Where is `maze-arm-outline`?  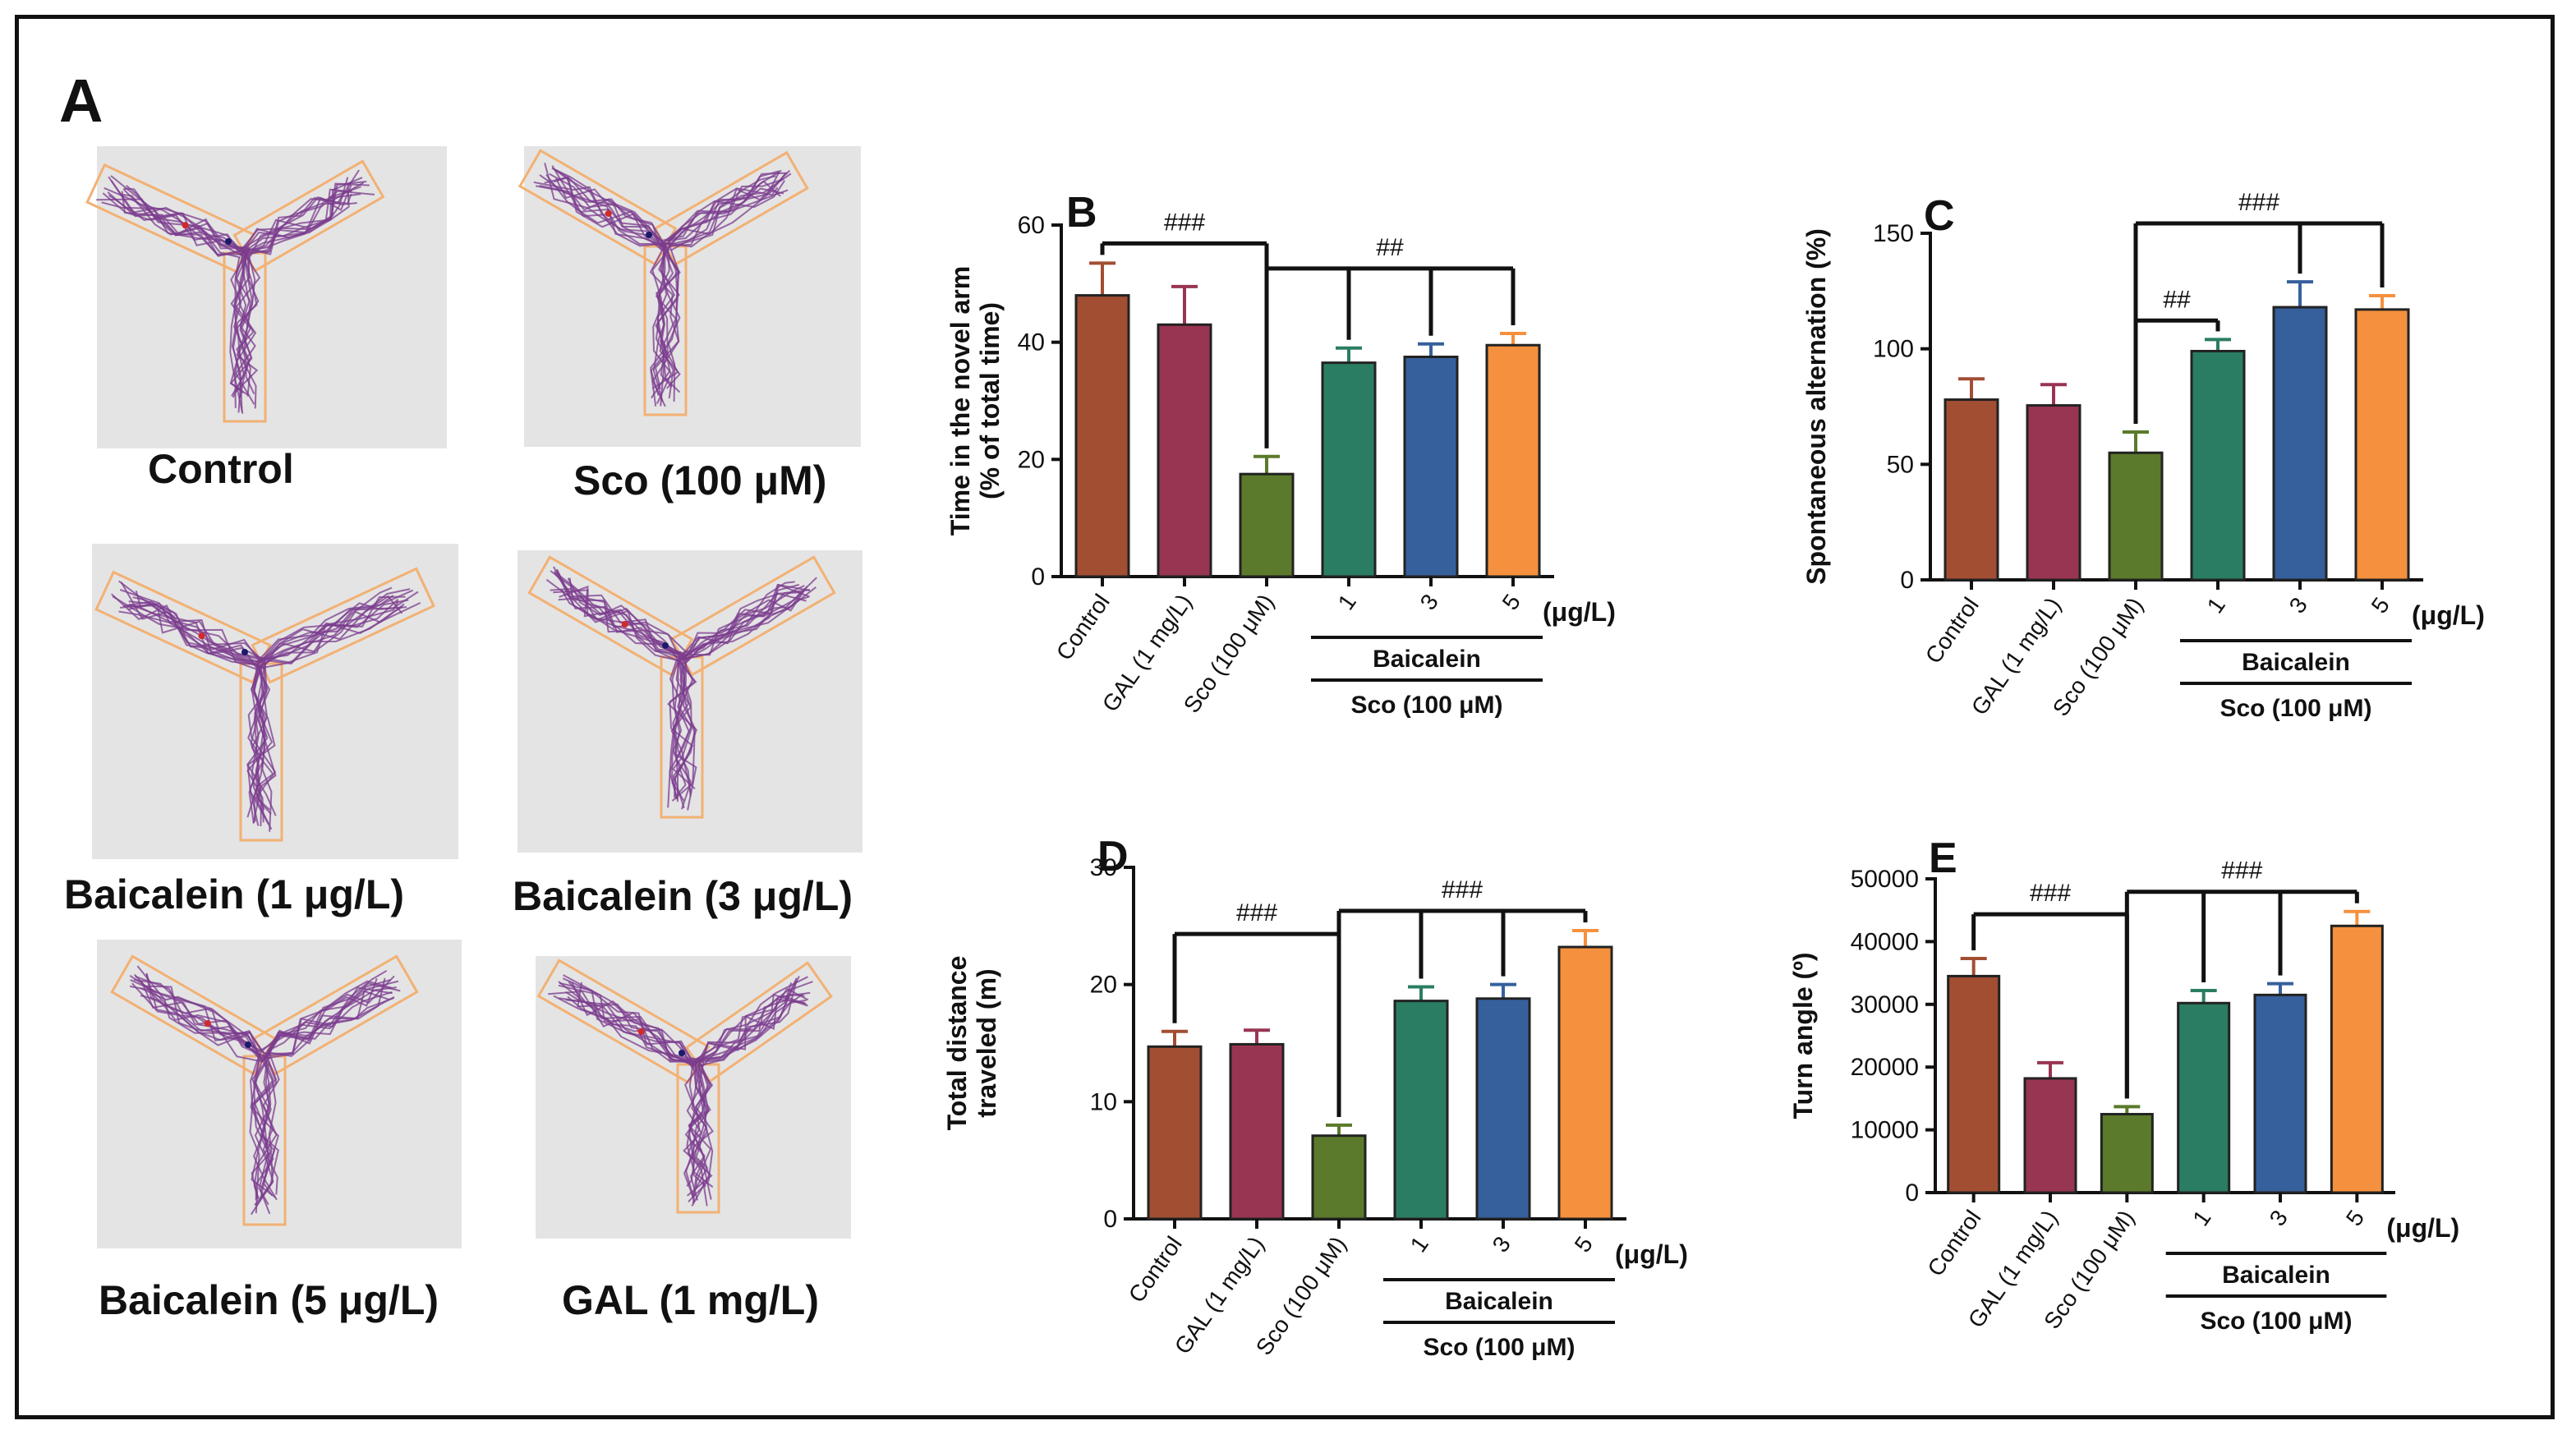 maze-arm-outline is located at coordinates (598, 207).